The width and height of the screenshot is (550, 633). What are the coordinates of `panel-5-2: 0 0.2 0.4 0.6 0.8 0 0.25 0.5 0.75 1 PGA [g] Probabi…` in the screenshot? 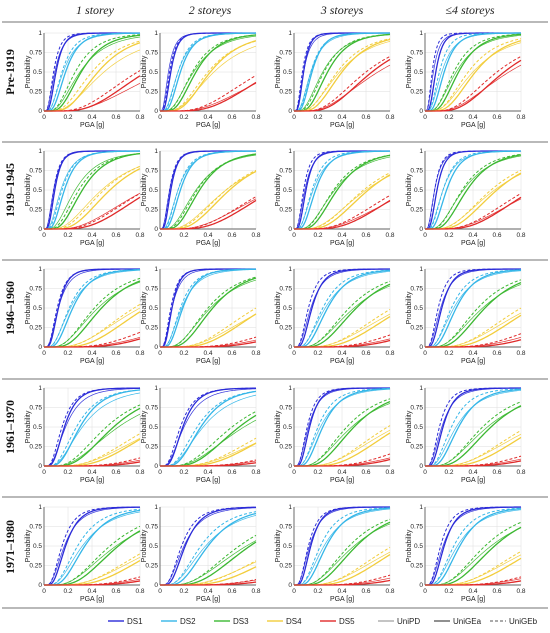 It's located at (201, 553).